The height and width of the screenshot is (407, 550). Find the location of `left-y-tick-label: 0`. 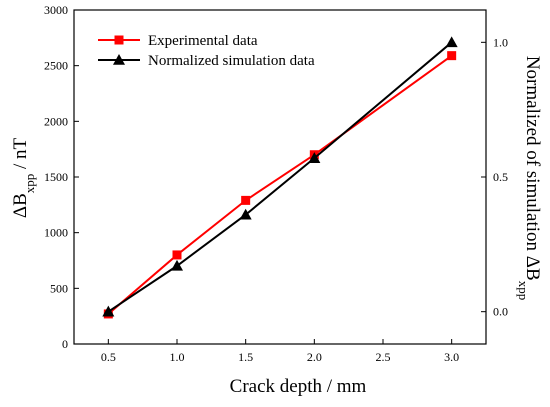

left-y-tick-label: 0 is located at coordinates (65, 344).